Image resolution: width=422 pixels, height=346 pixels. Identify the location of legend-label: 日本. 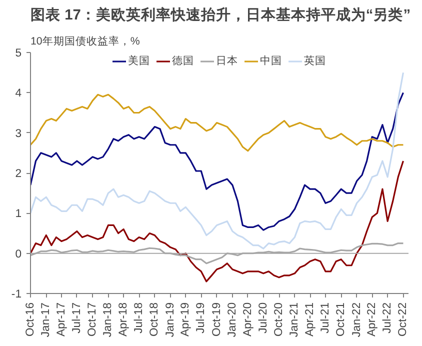
(227, 61).